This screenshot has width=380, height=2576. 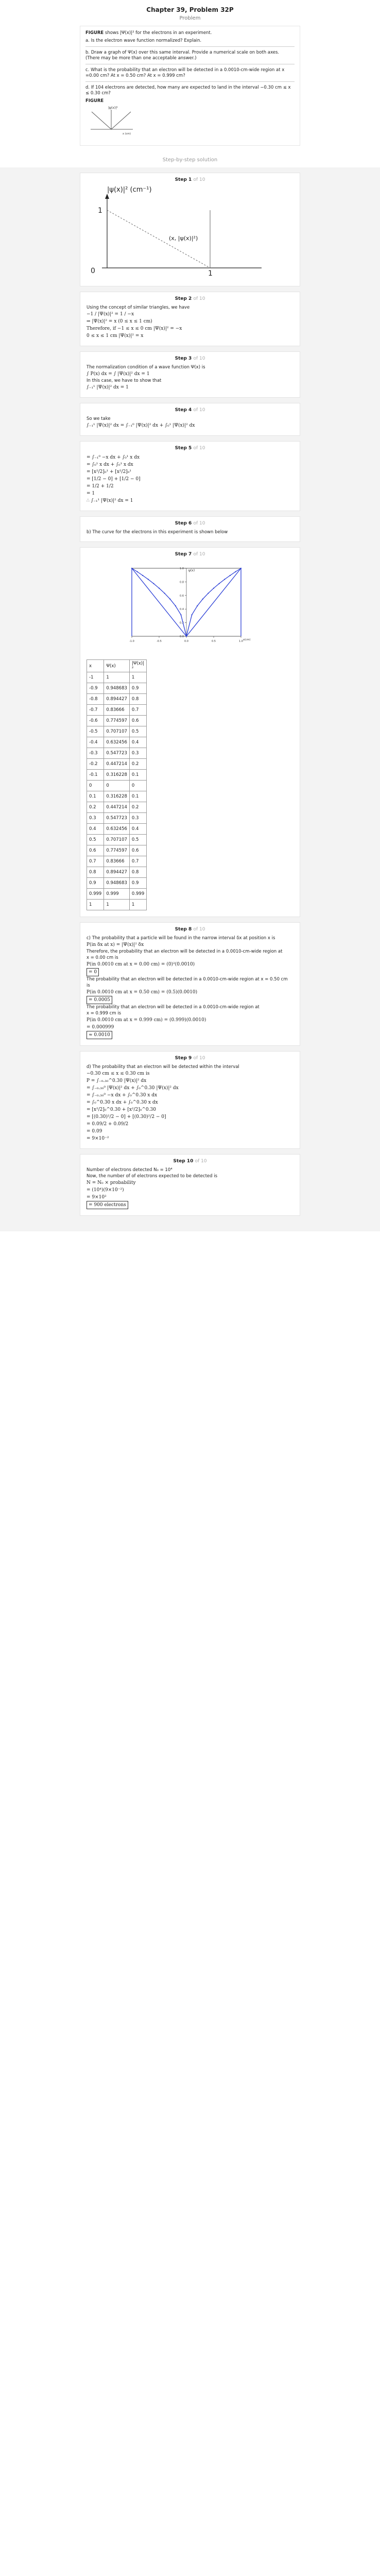 I want to click on x-cell: 0.3, so click(x=95, y=818).